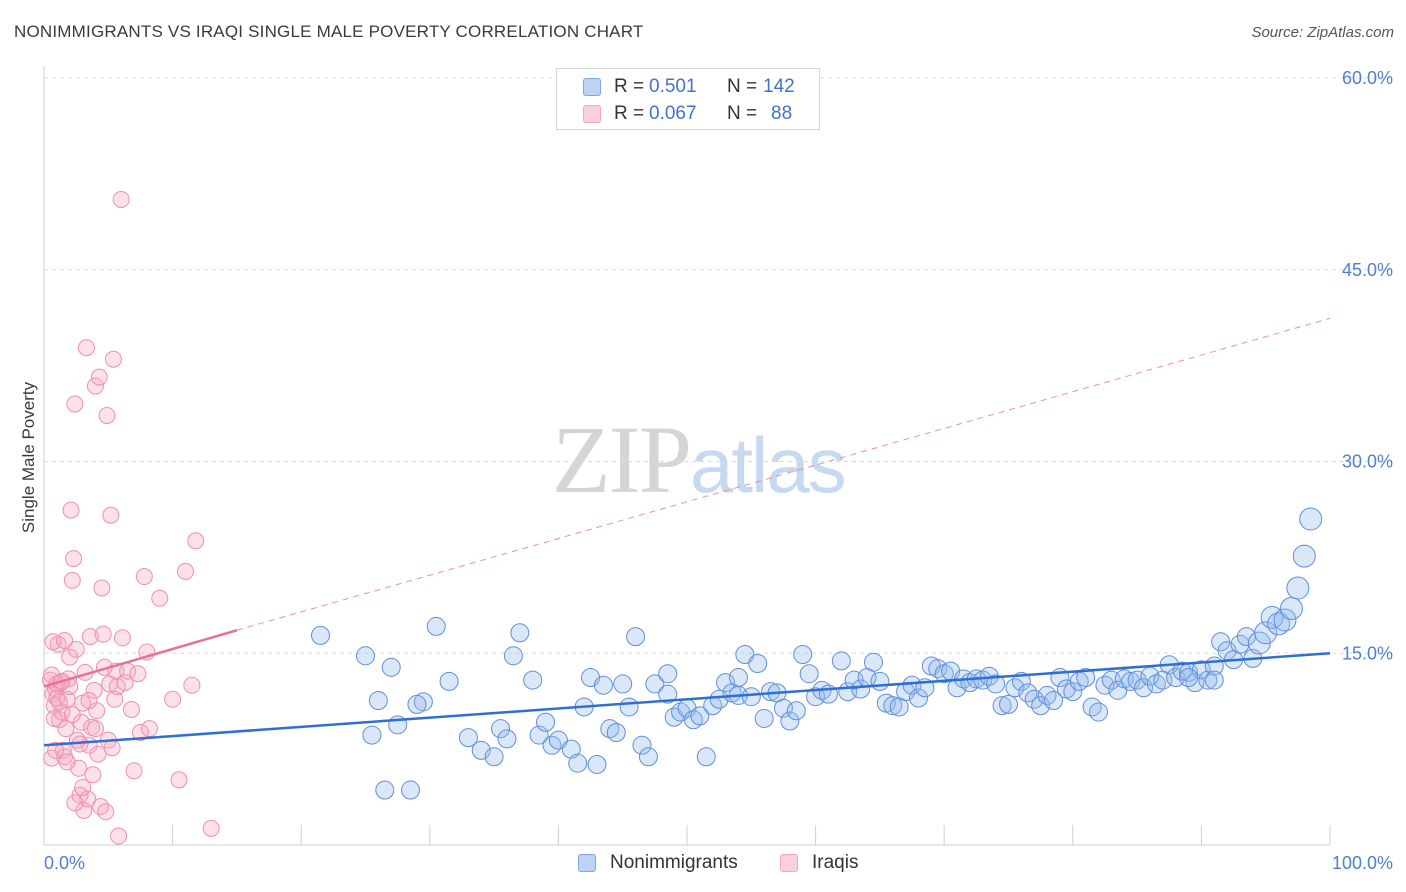  Describe the element at coordinates (699, 459) in the screenshot. I see `watermark: ZIPatlas` at that location.